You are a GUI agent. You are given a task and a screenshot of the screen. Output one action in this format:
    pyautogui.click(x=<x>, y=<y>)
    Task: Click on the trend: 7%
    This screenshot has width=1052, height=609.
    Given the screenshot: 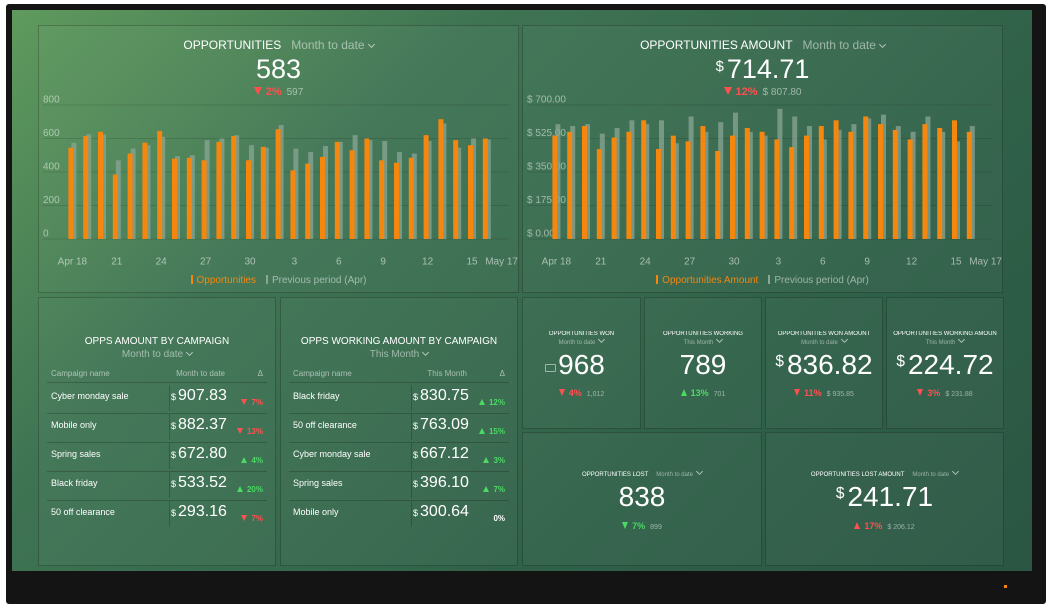 What is the action you would take?
    pyautogui.click(x=252, y=518)
    